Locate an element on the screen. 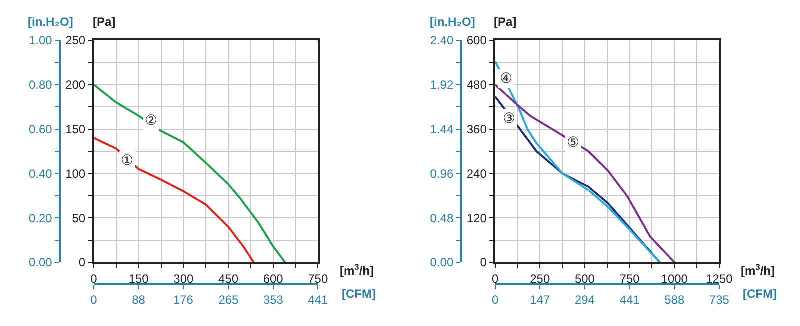 The image size is (800, 326). y2-tick-label: 0.96 is located at coordinates (442, 173).